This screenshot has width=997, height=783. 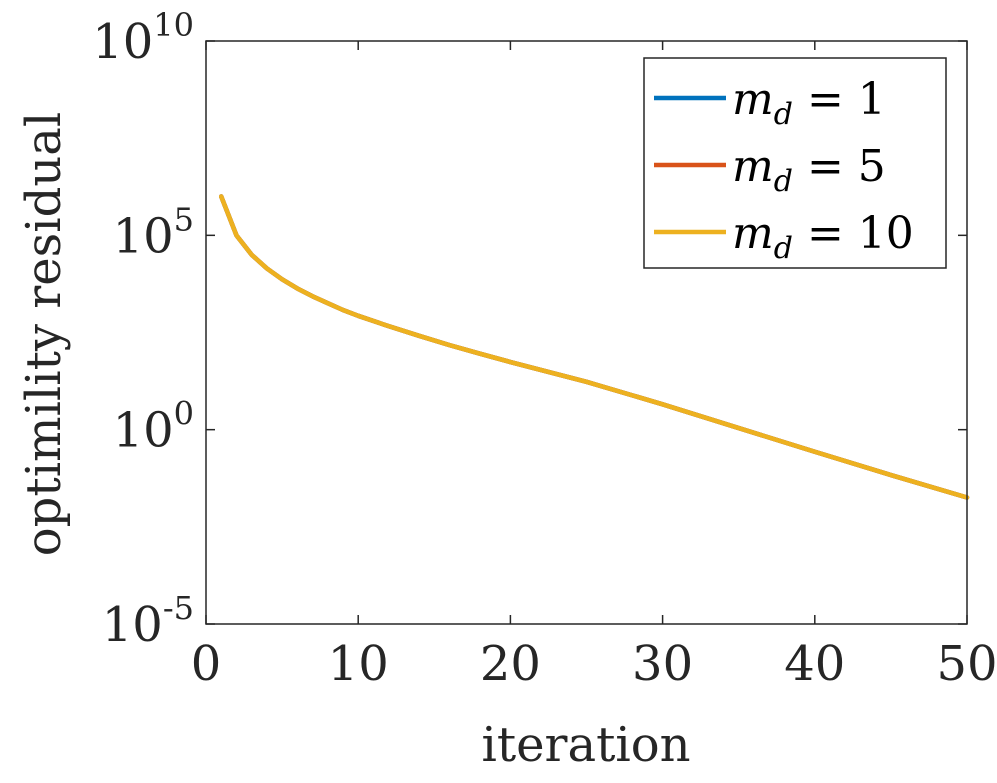 What do you see at coordinates (823, 237) in the screenshot?
I see `legend-label-3: md = 10` at bounding box center [823, 237].